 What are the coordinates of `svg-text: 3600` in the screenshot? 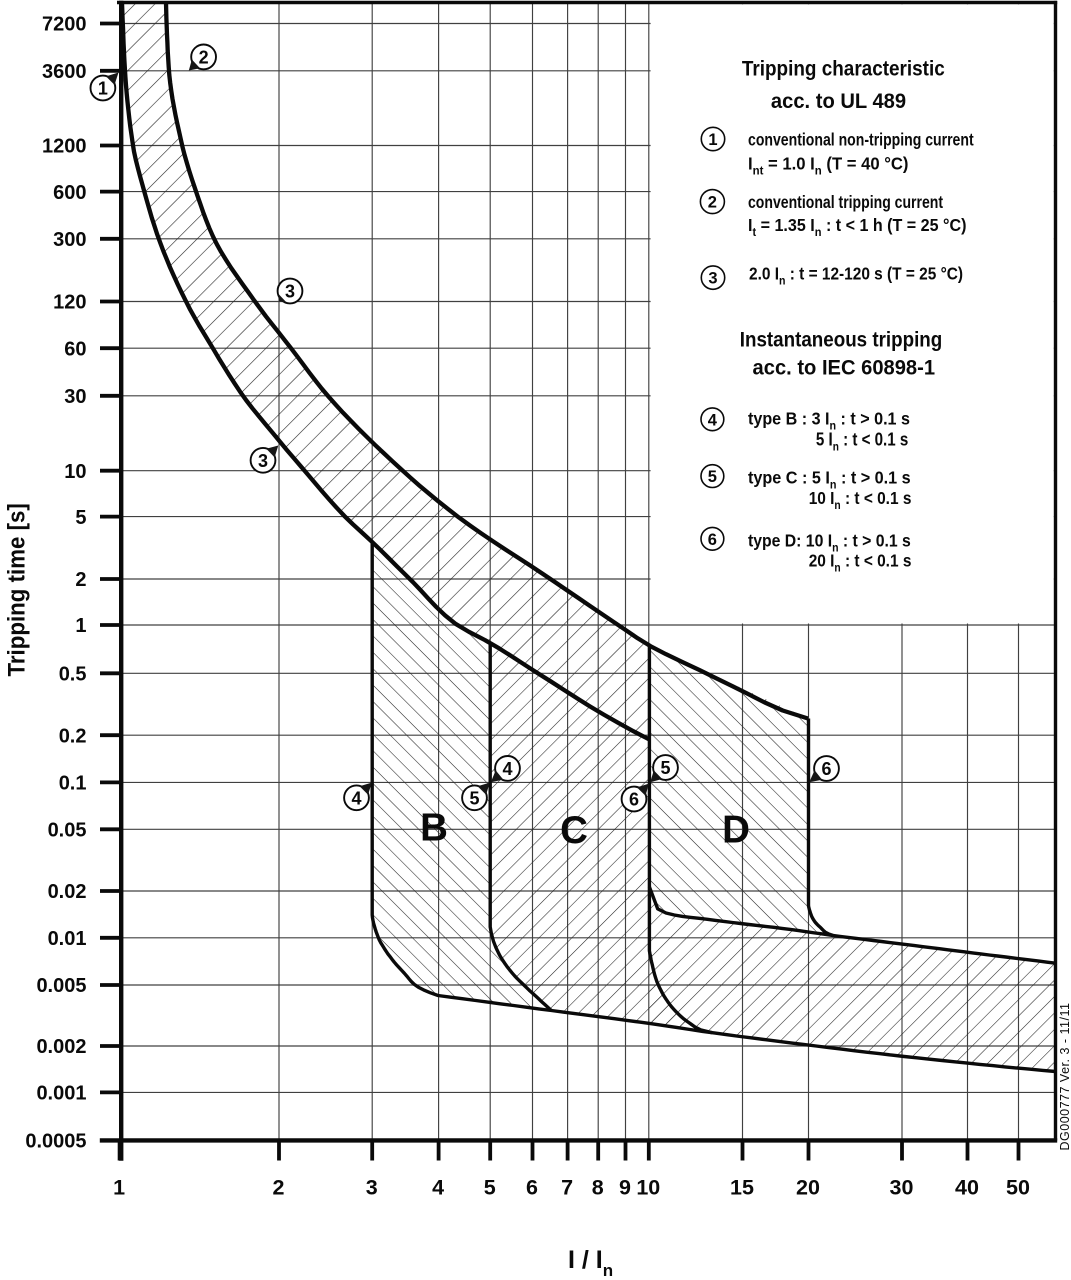 It's located at (64, 72).